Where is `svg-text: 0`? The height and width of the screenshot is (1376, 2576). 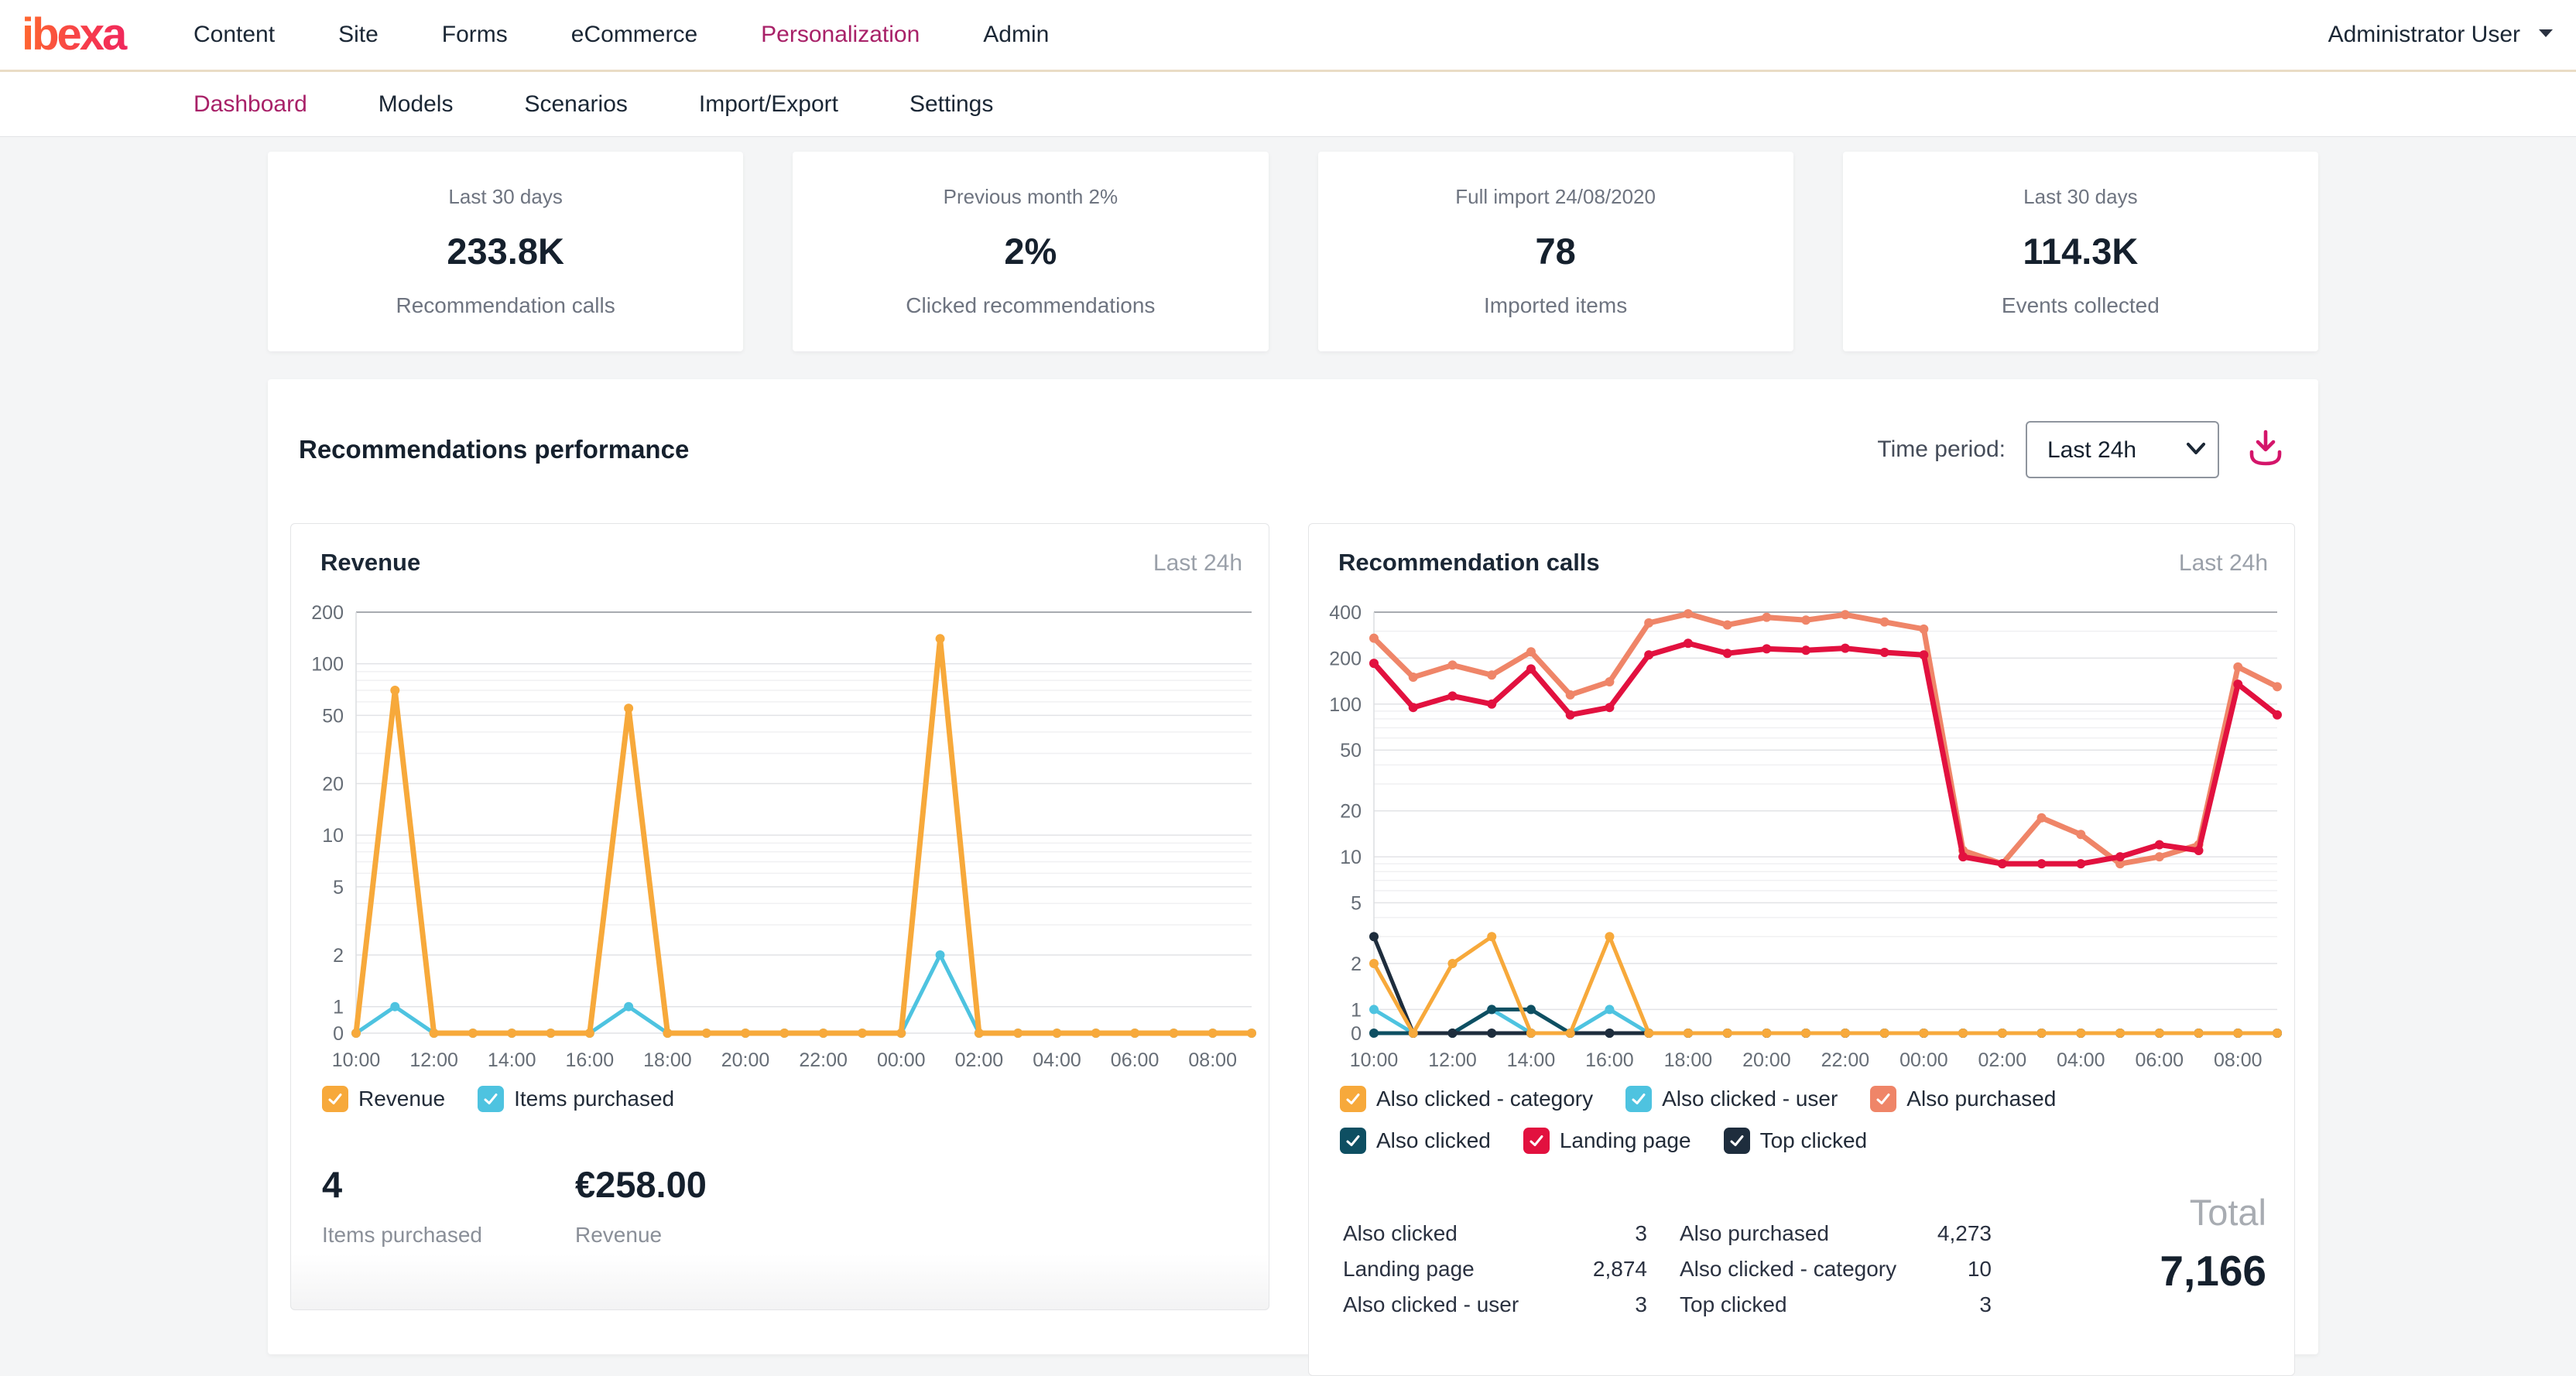 svg-text: 0 is located at coordinates (1356, 1034).